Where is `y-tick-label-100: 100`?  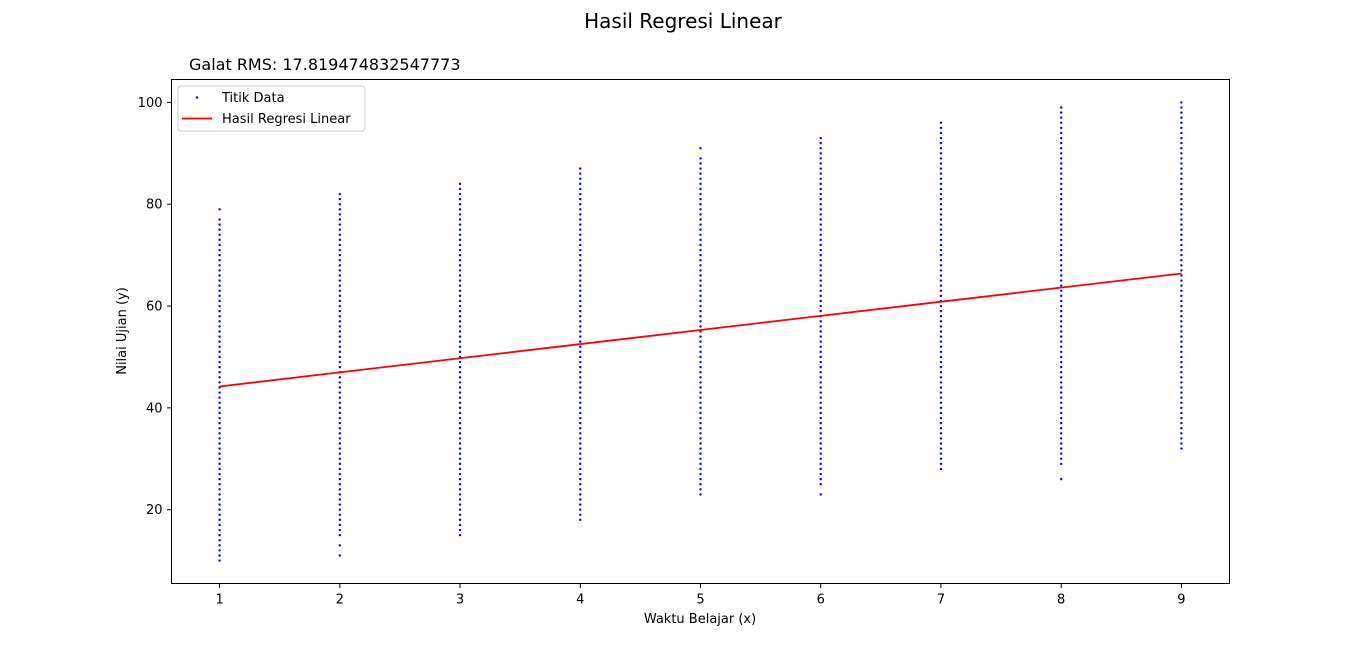 y-tick-label-100: 100 is located at coordinates (150, 103).